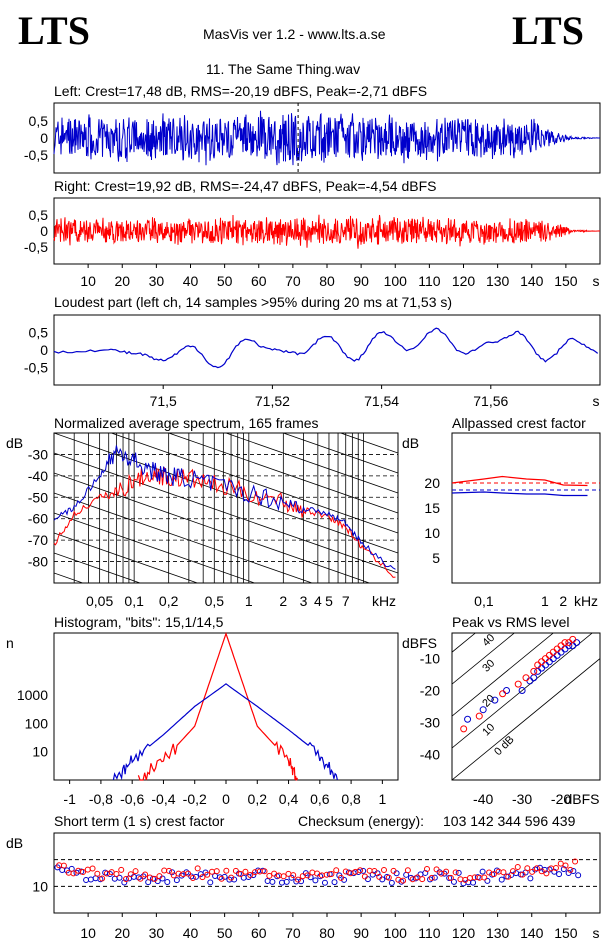 This screenshot has width=606, height=946. Describe the element at coordinates (498, 281) in the screenshot. I see `time-axis-label: 130` at that location.